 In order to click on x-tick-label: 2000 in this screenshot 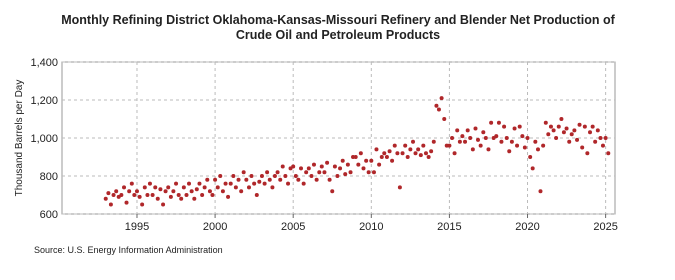, I will do `click(215, 227)`.